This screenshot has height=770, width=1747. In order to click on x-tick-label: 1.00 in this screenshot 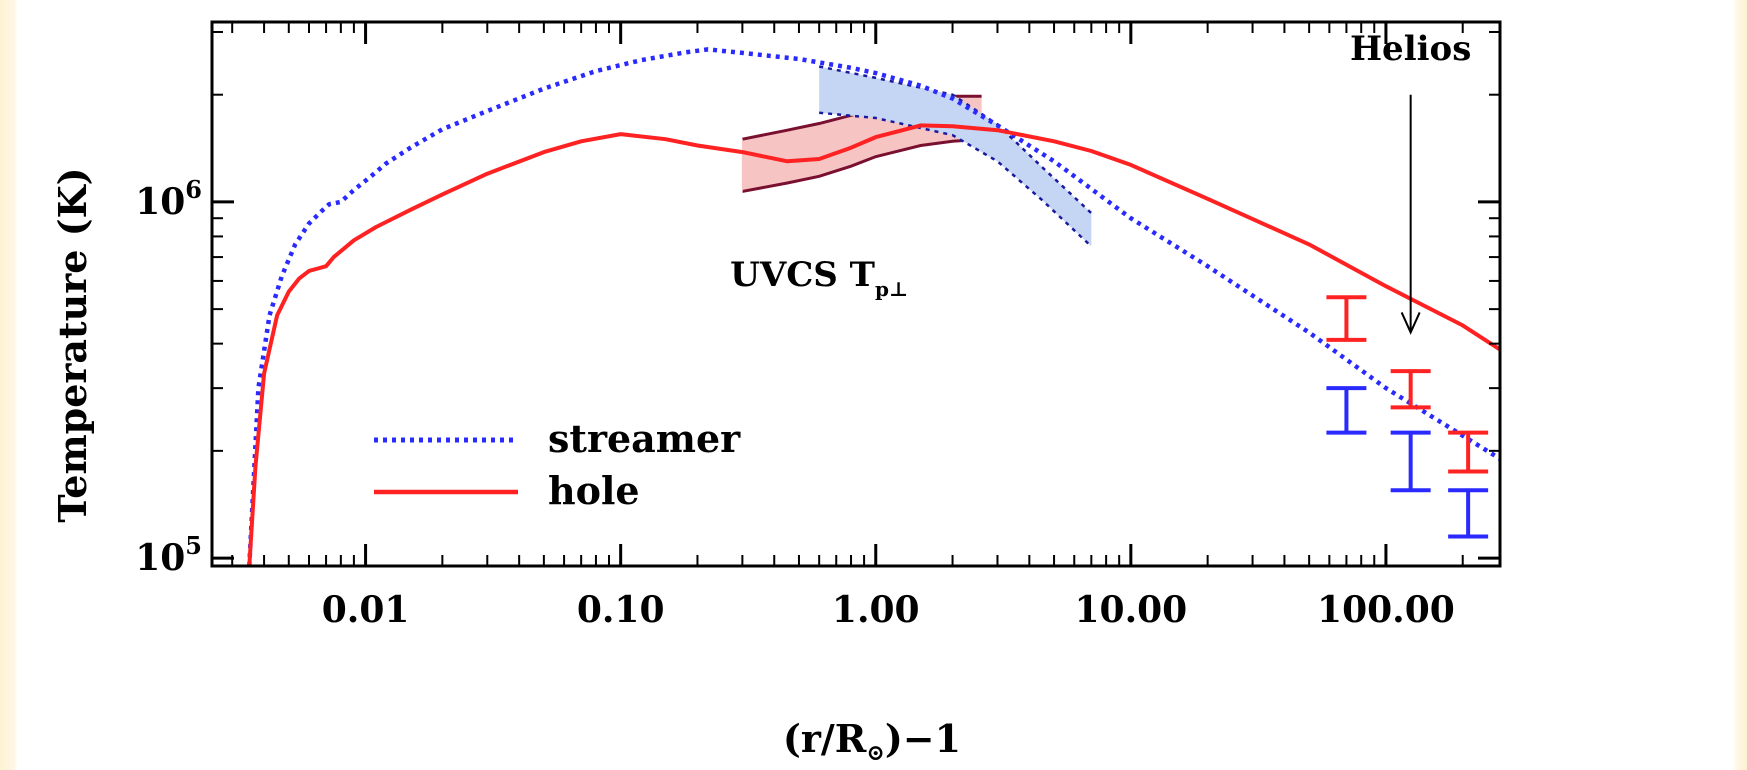, I will do `click(876, 610)`.